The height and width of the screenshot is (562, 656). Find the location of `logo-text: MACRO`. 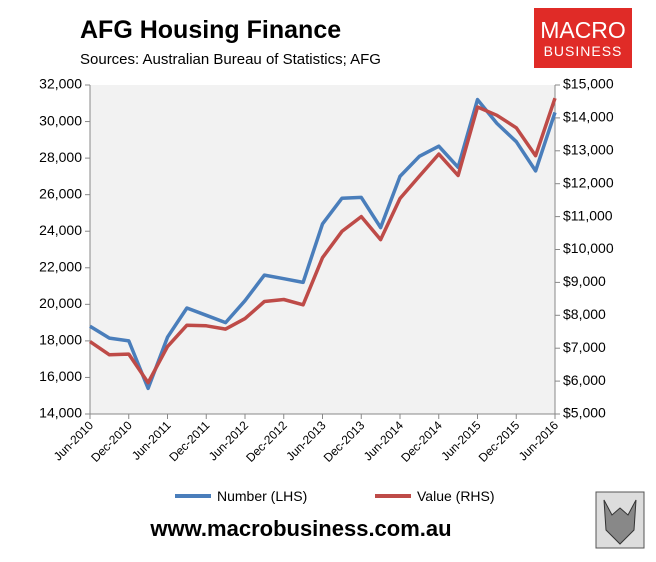

logo-text: MACRO is located at coordinates (583, 30).